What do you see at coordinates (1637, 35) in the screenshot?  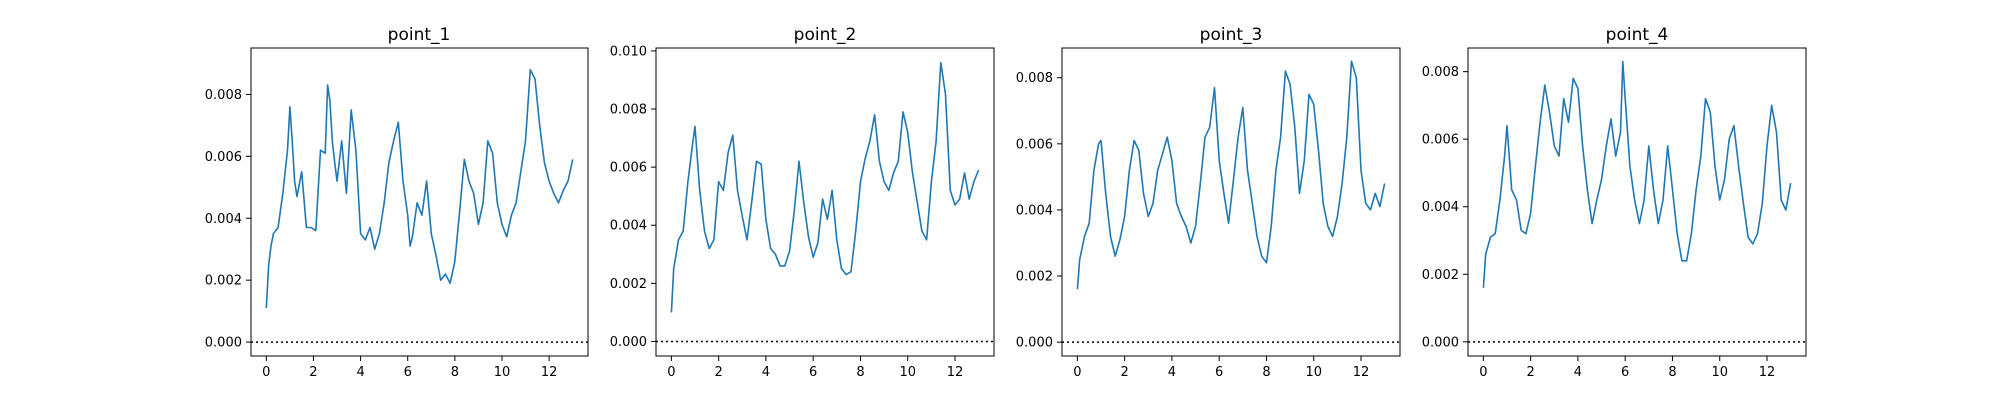 I see `subplot-title: point_4` at bounding box center [1637, 35].